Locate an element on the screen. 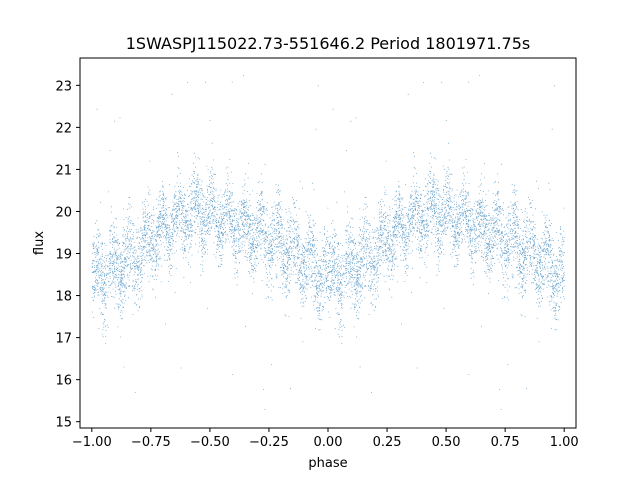  x-tick-label: −0.25 is located at coordinates (269, 442).